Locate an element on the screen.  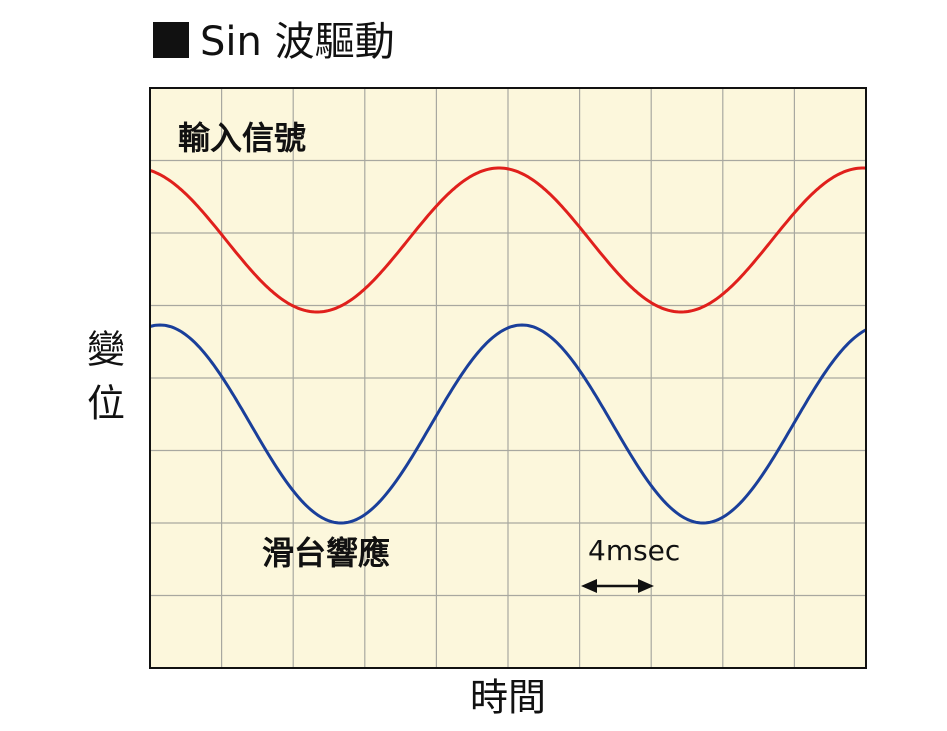
title: Sin 波驅動 is located at coordinates (297, 42).